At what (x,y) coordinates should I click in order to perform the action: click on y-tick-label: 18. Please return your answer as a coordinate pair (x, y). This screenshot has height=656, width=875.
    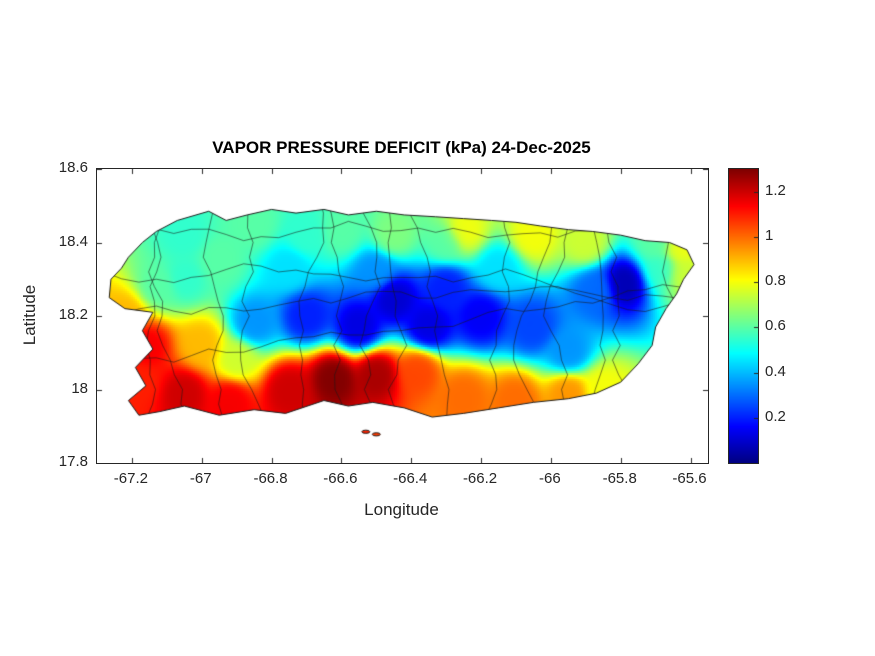
    Looking at the image, I should click on (79, 388).